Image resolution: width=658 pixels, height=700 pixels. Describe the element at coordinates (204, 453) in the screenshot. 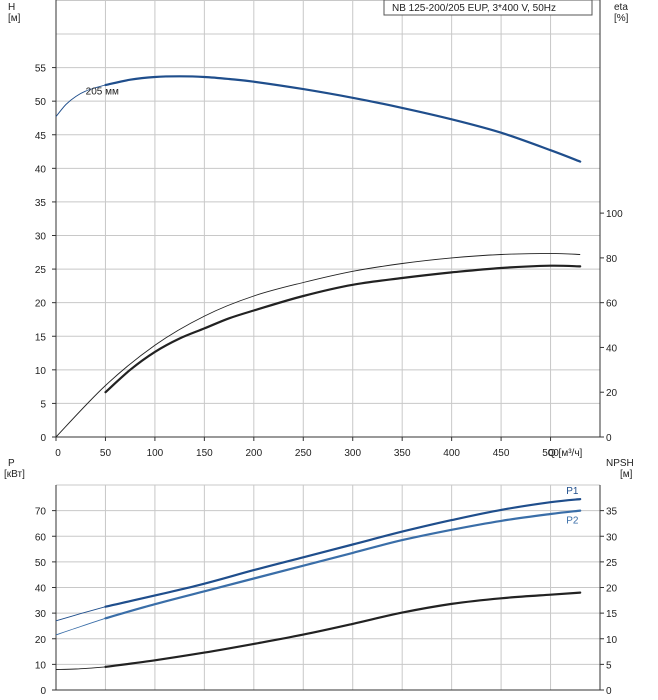

I see `x-tick-label: 150` at that location.